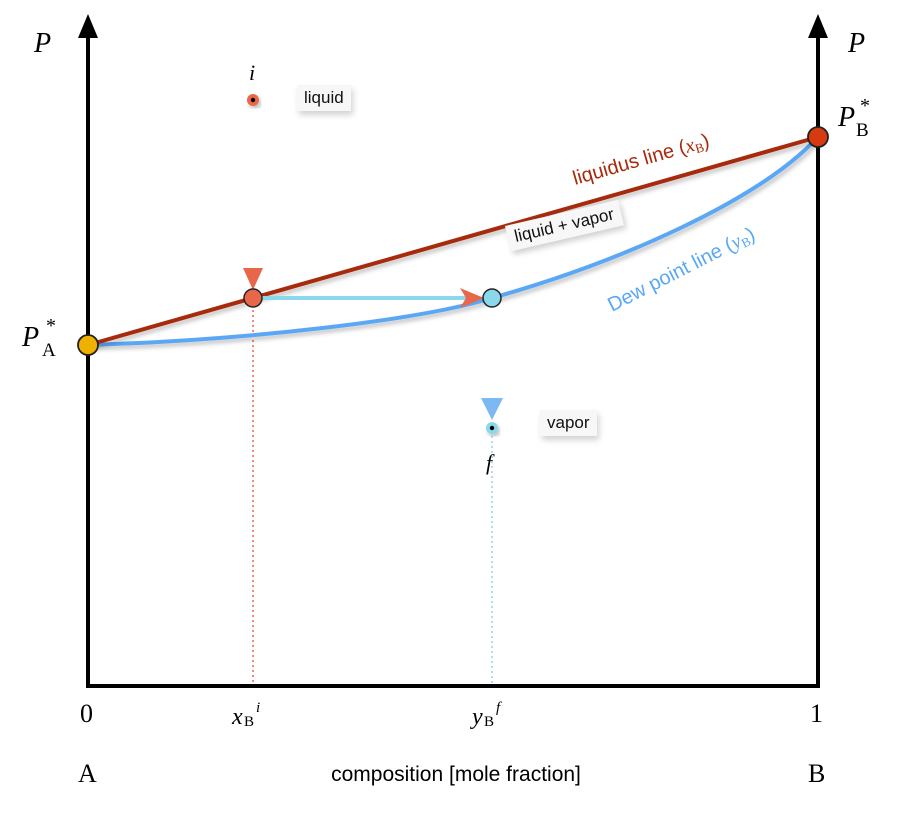 This screenshot has height=825, width=907. What do you see at coordinates (237, 717) in the screenshot?
I see `tick-xb-var: x` at bounding box center [237, 717].